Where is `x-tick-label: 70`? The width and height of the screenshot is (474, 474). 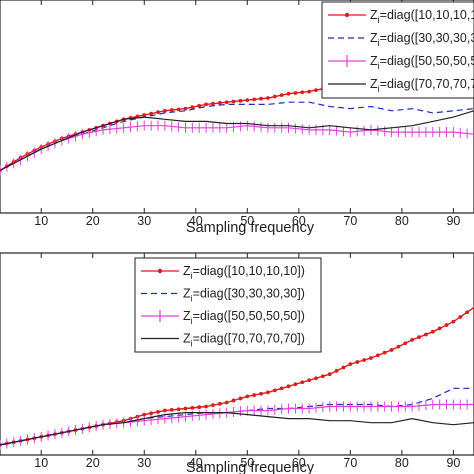 x-tick-label: 70 is located at coordinates (350, 221).